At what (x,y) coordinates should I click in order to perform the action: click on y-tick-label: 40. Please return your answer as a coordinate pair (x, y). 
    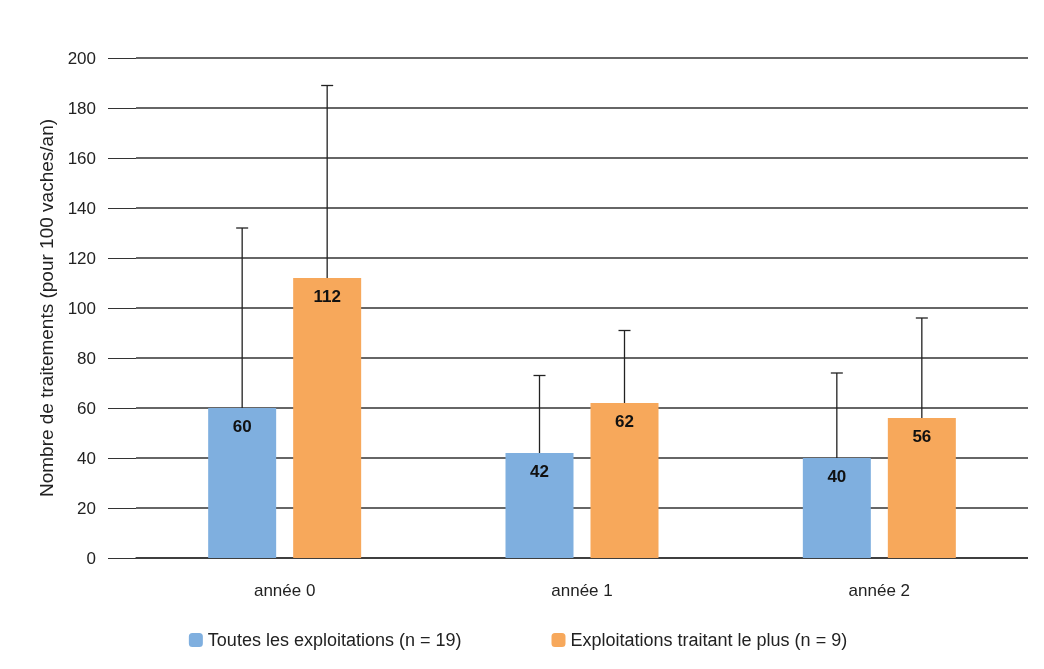
    Looking at the image, I should click on (86, 458).